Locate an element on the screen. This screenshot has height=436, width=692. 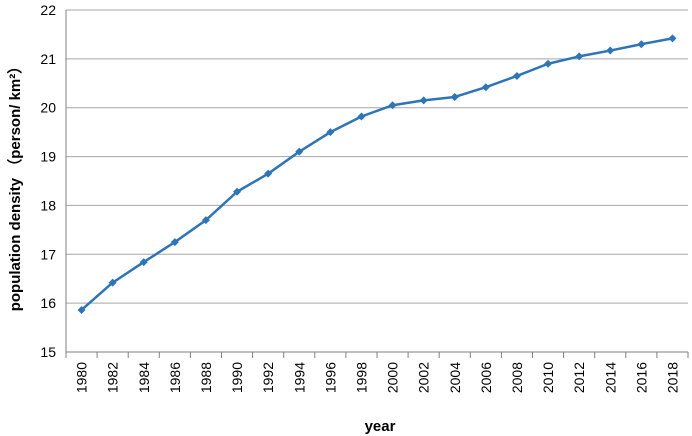
y-tick-label: 19 is located at coordinates (48, 157).